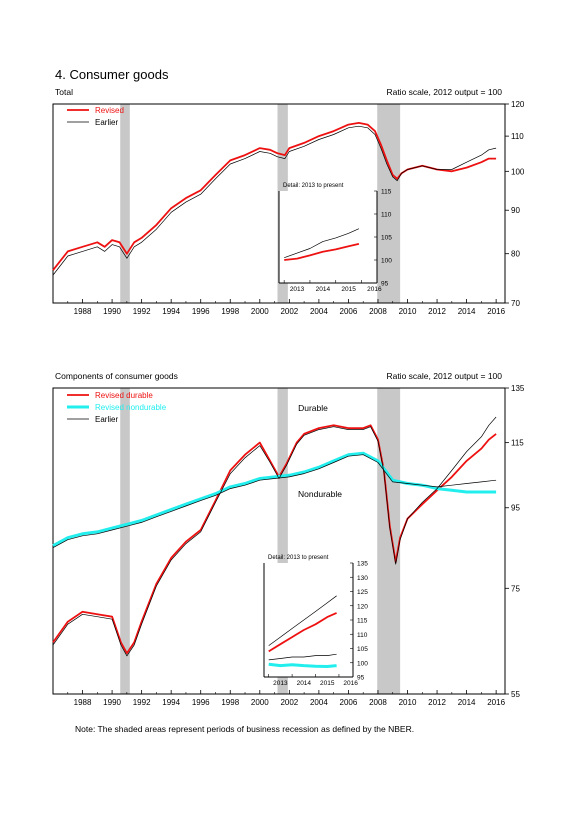 The image size is (585, 815). I want to click on y-tick-label: 110, so click(517, 136).